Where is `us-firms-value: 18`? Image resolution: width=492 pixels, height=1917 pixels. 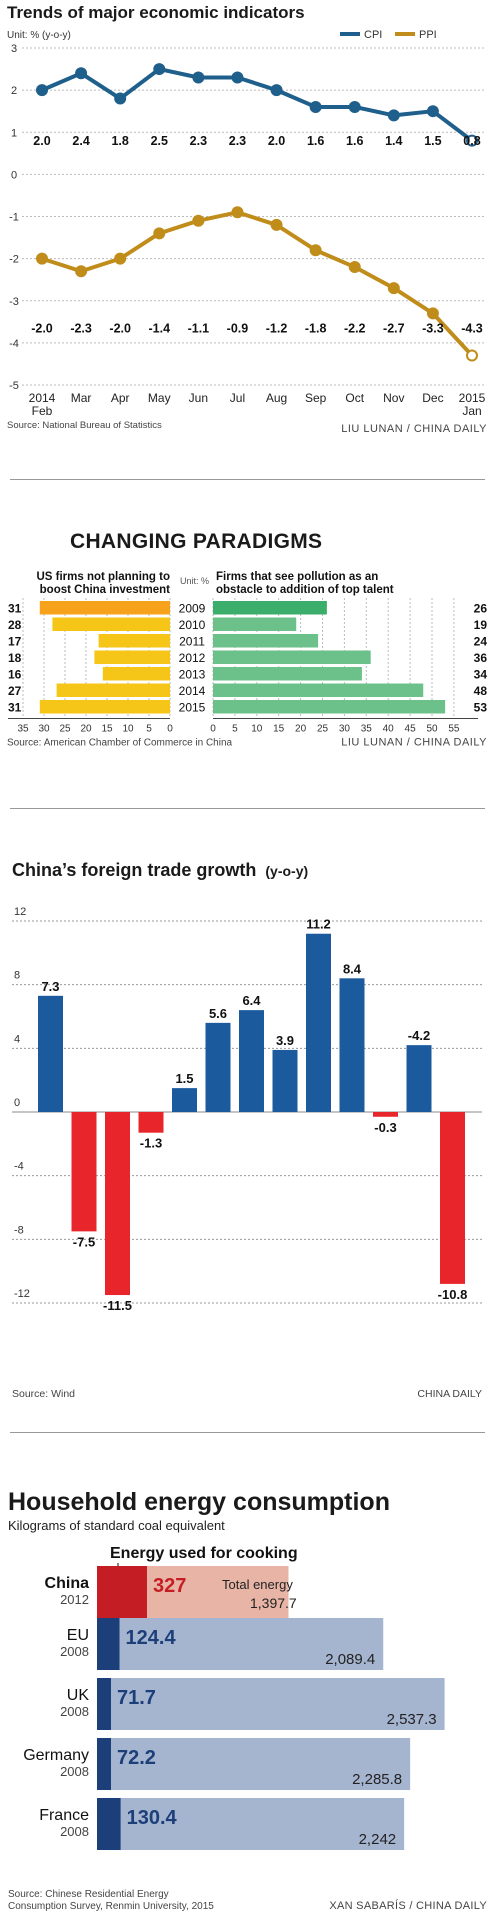
us-firms-value: 18 is located at coordinates (15, 658).